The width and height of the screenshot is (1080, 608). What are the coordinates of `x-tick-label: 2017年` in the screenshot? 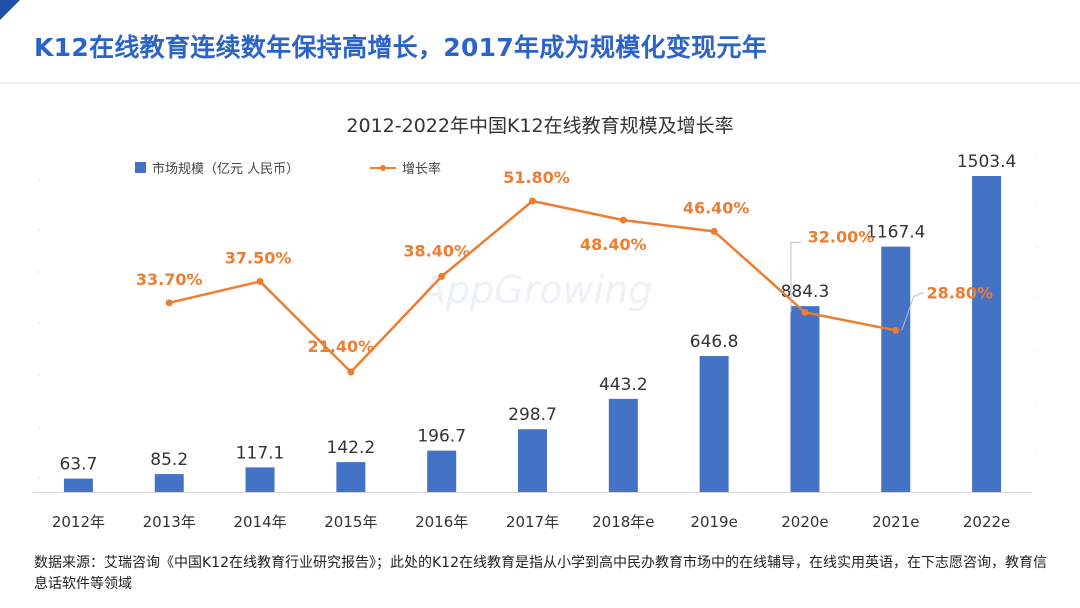 It's located at (532, 522).